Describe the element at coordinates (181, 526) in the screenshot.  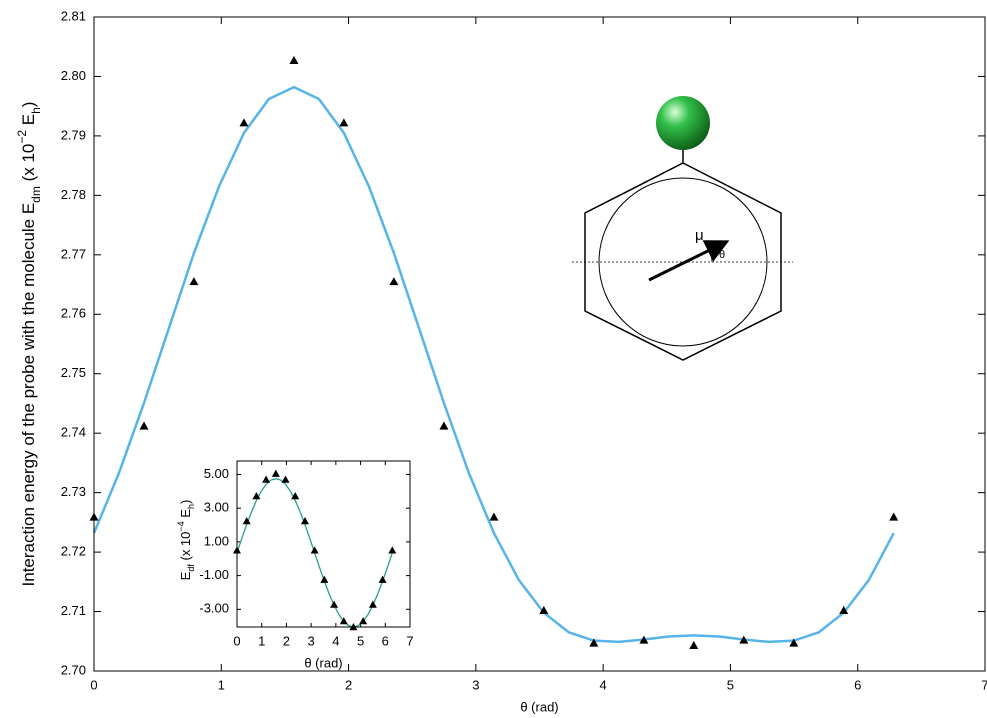
I see `label-part: −4` at that location.